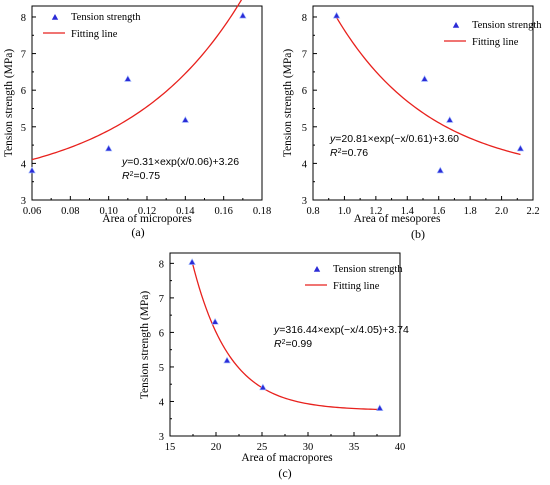  Describe the element at coordinates (355, 153) in the screenshot. I see `r-squared-value: =0.76` at that location.